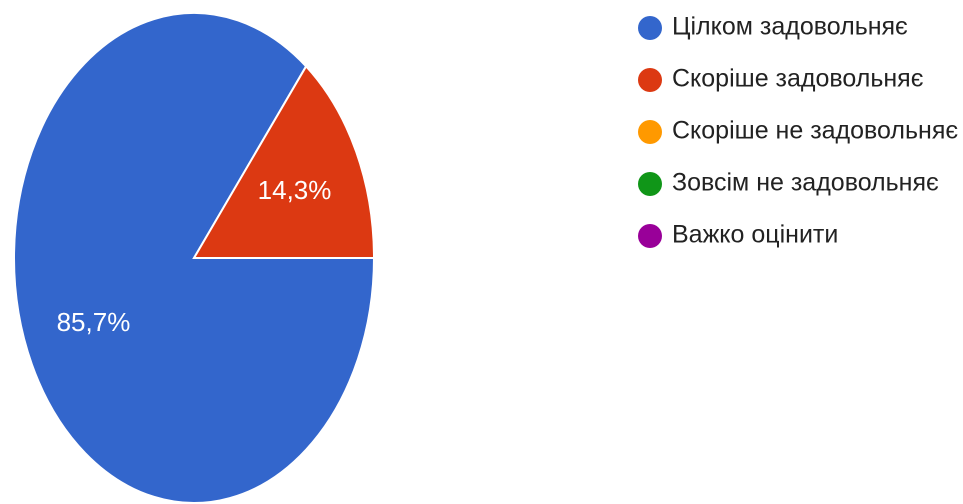 This screenshot has height=504, width=963. What do you see at coordinates (295, 190) in the screenshot?
I see `slice-label-1: 14,3%` at bounding box center [295, 190].